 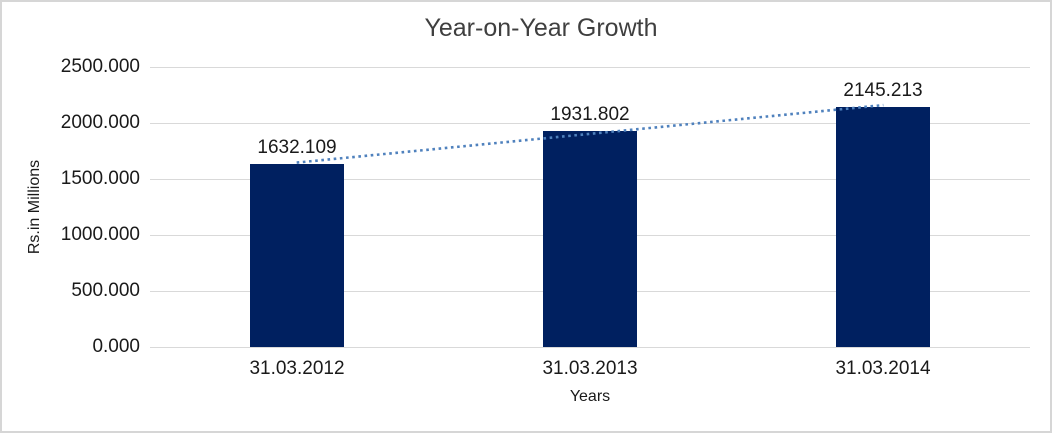 What do you see at coordinates (590, 396) in the screenshot?
I see `x-axis-title: Years` at bounding box center [590, 396].